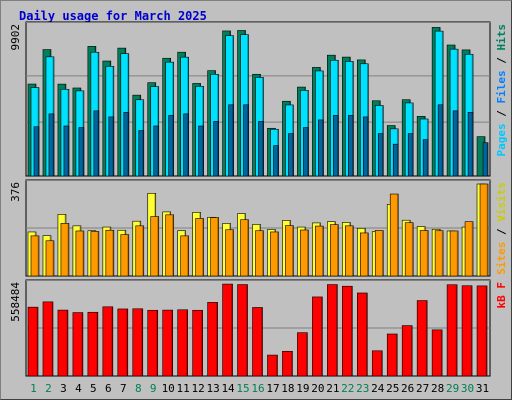 This screenshot has width=512, height=400. What do you see at coordinates (15, 37) in the screenshot?
I see `panel-hits-files-pages-ymax-label: 9902` at bounding box center [15, 37].